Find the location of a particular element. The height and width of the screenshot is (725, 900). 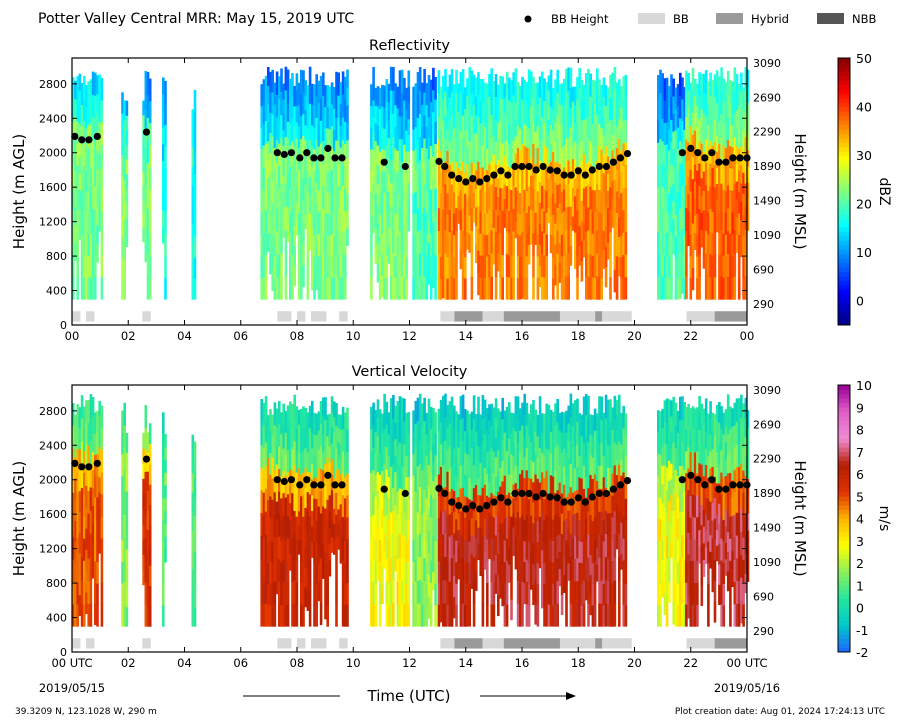

bb-height-point is located at coordinates (620, 158).